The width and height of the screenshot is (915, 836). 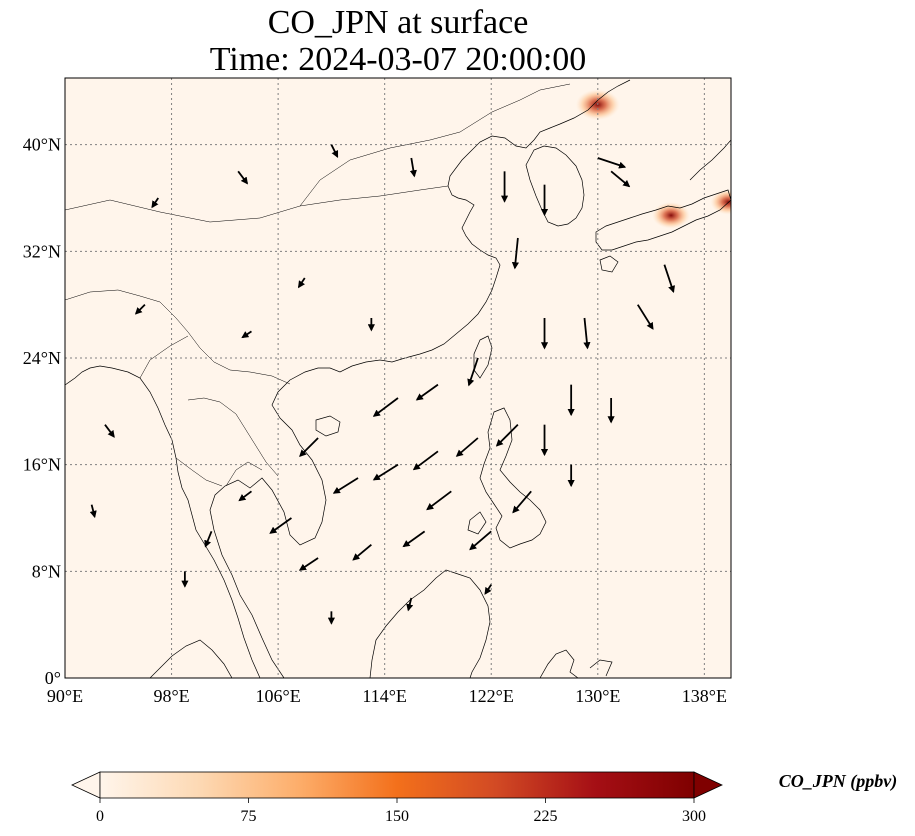 I want to click on hotspot-osaka-plume, so click(x=671, y=215).